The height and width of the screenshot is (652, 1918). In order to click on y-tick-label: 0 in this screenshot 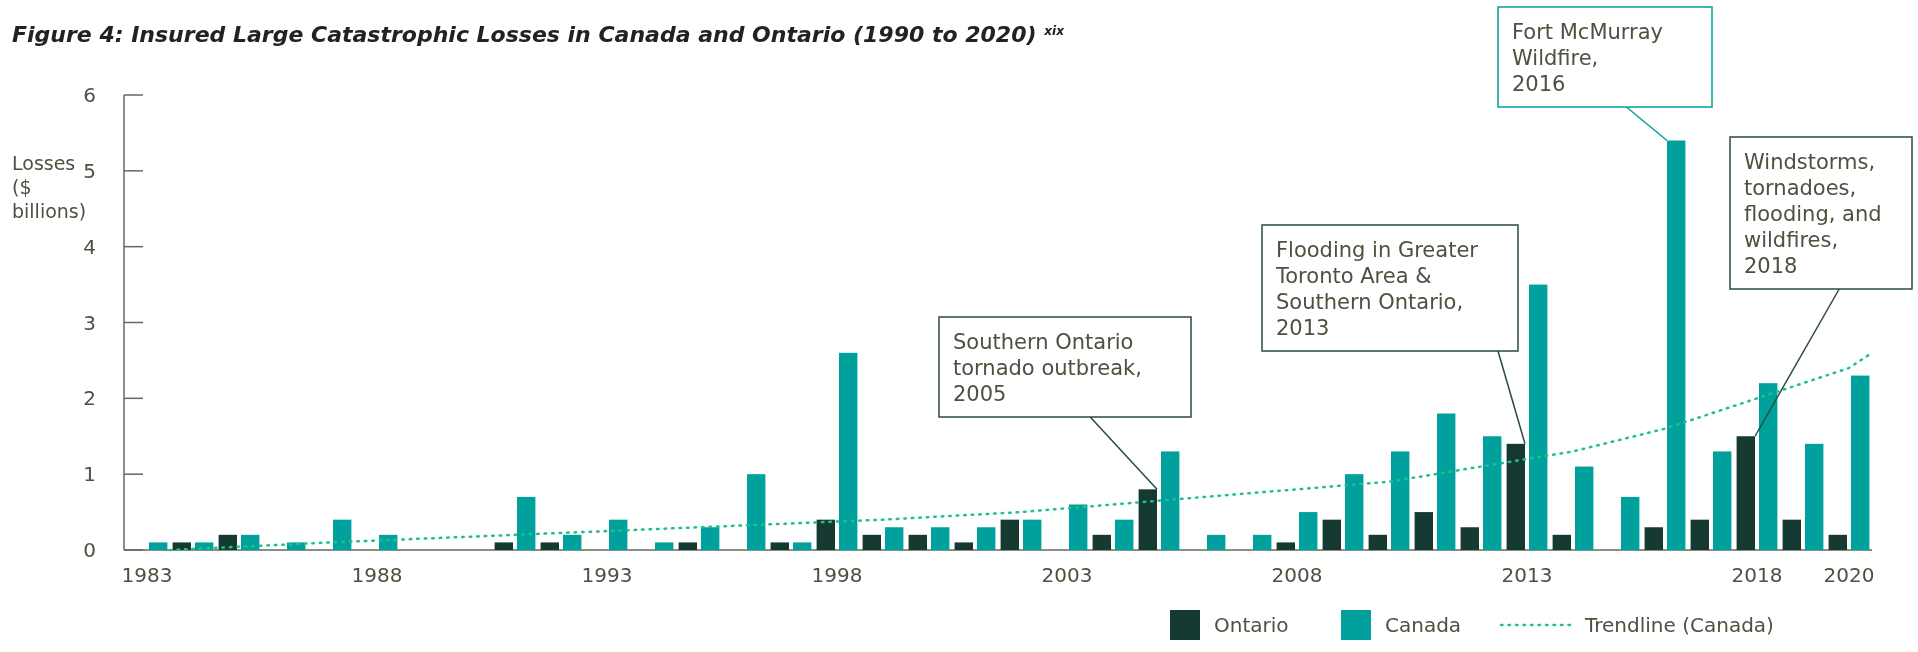, I will do `click(89, 550)`.